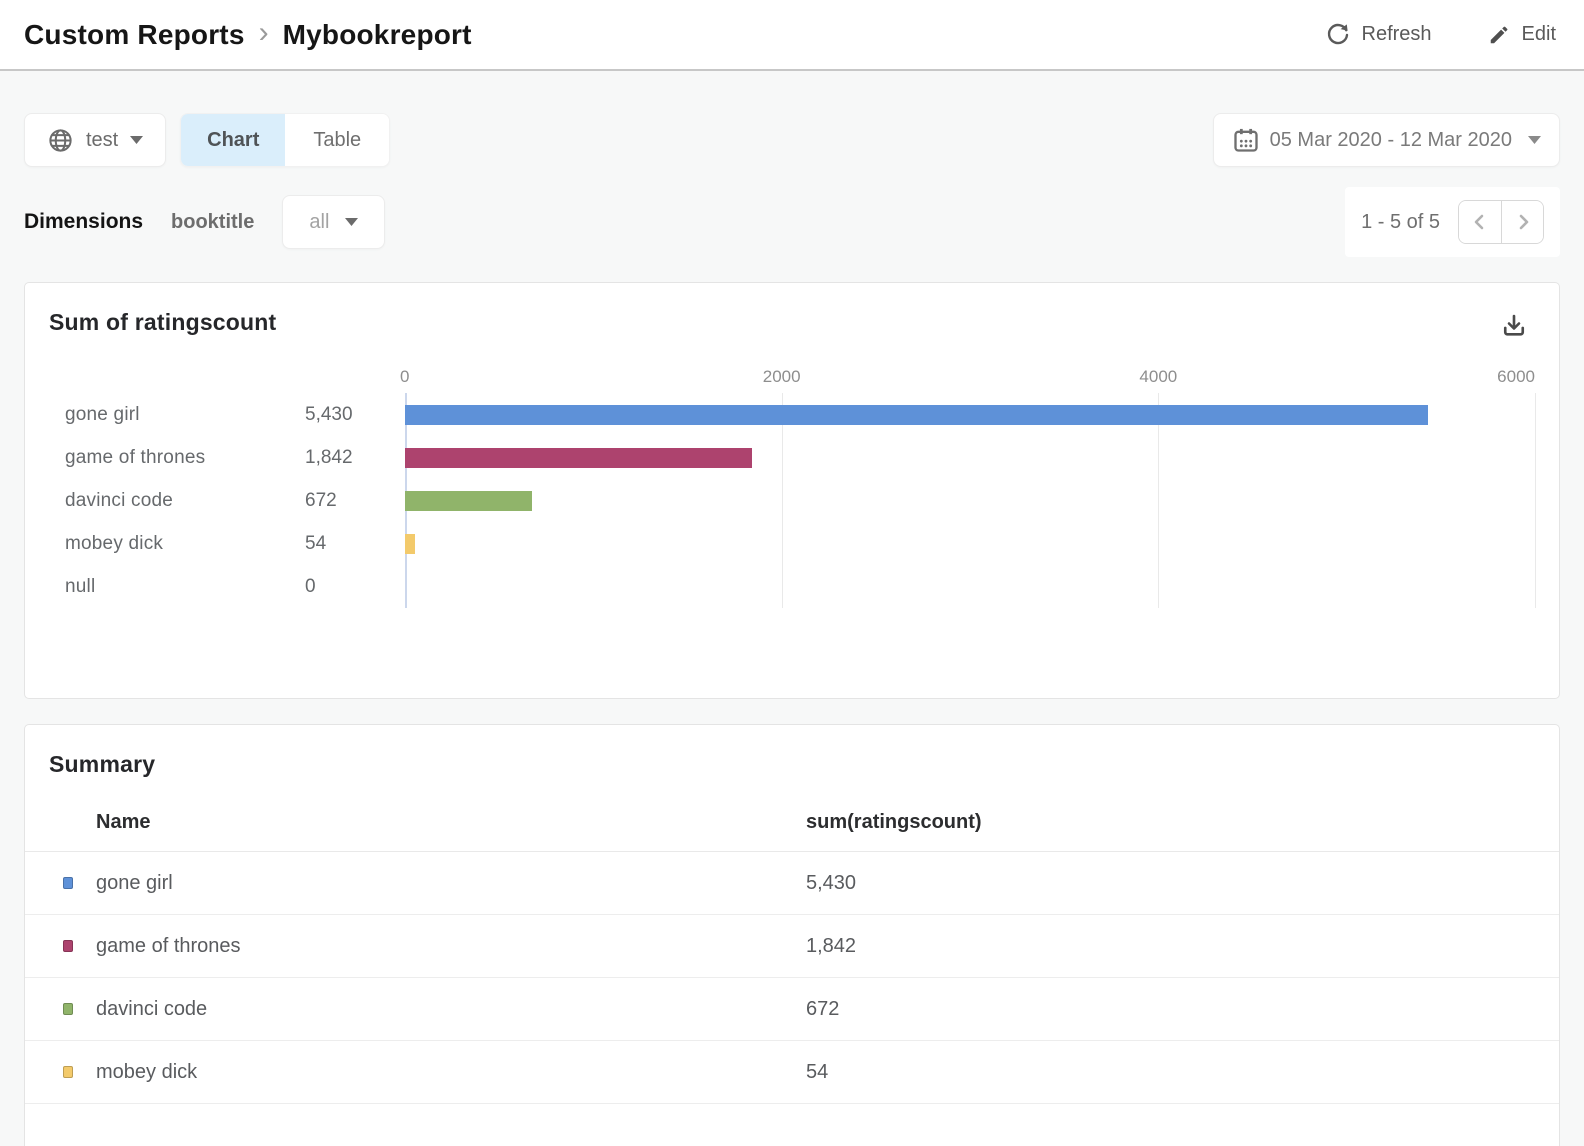 The width and height of the screenshot is (1584, 1146). What do you see at coordinates (233, 140) in the screenshot?
I see `tab-chart: Chart` at bounding box center [233, 140].